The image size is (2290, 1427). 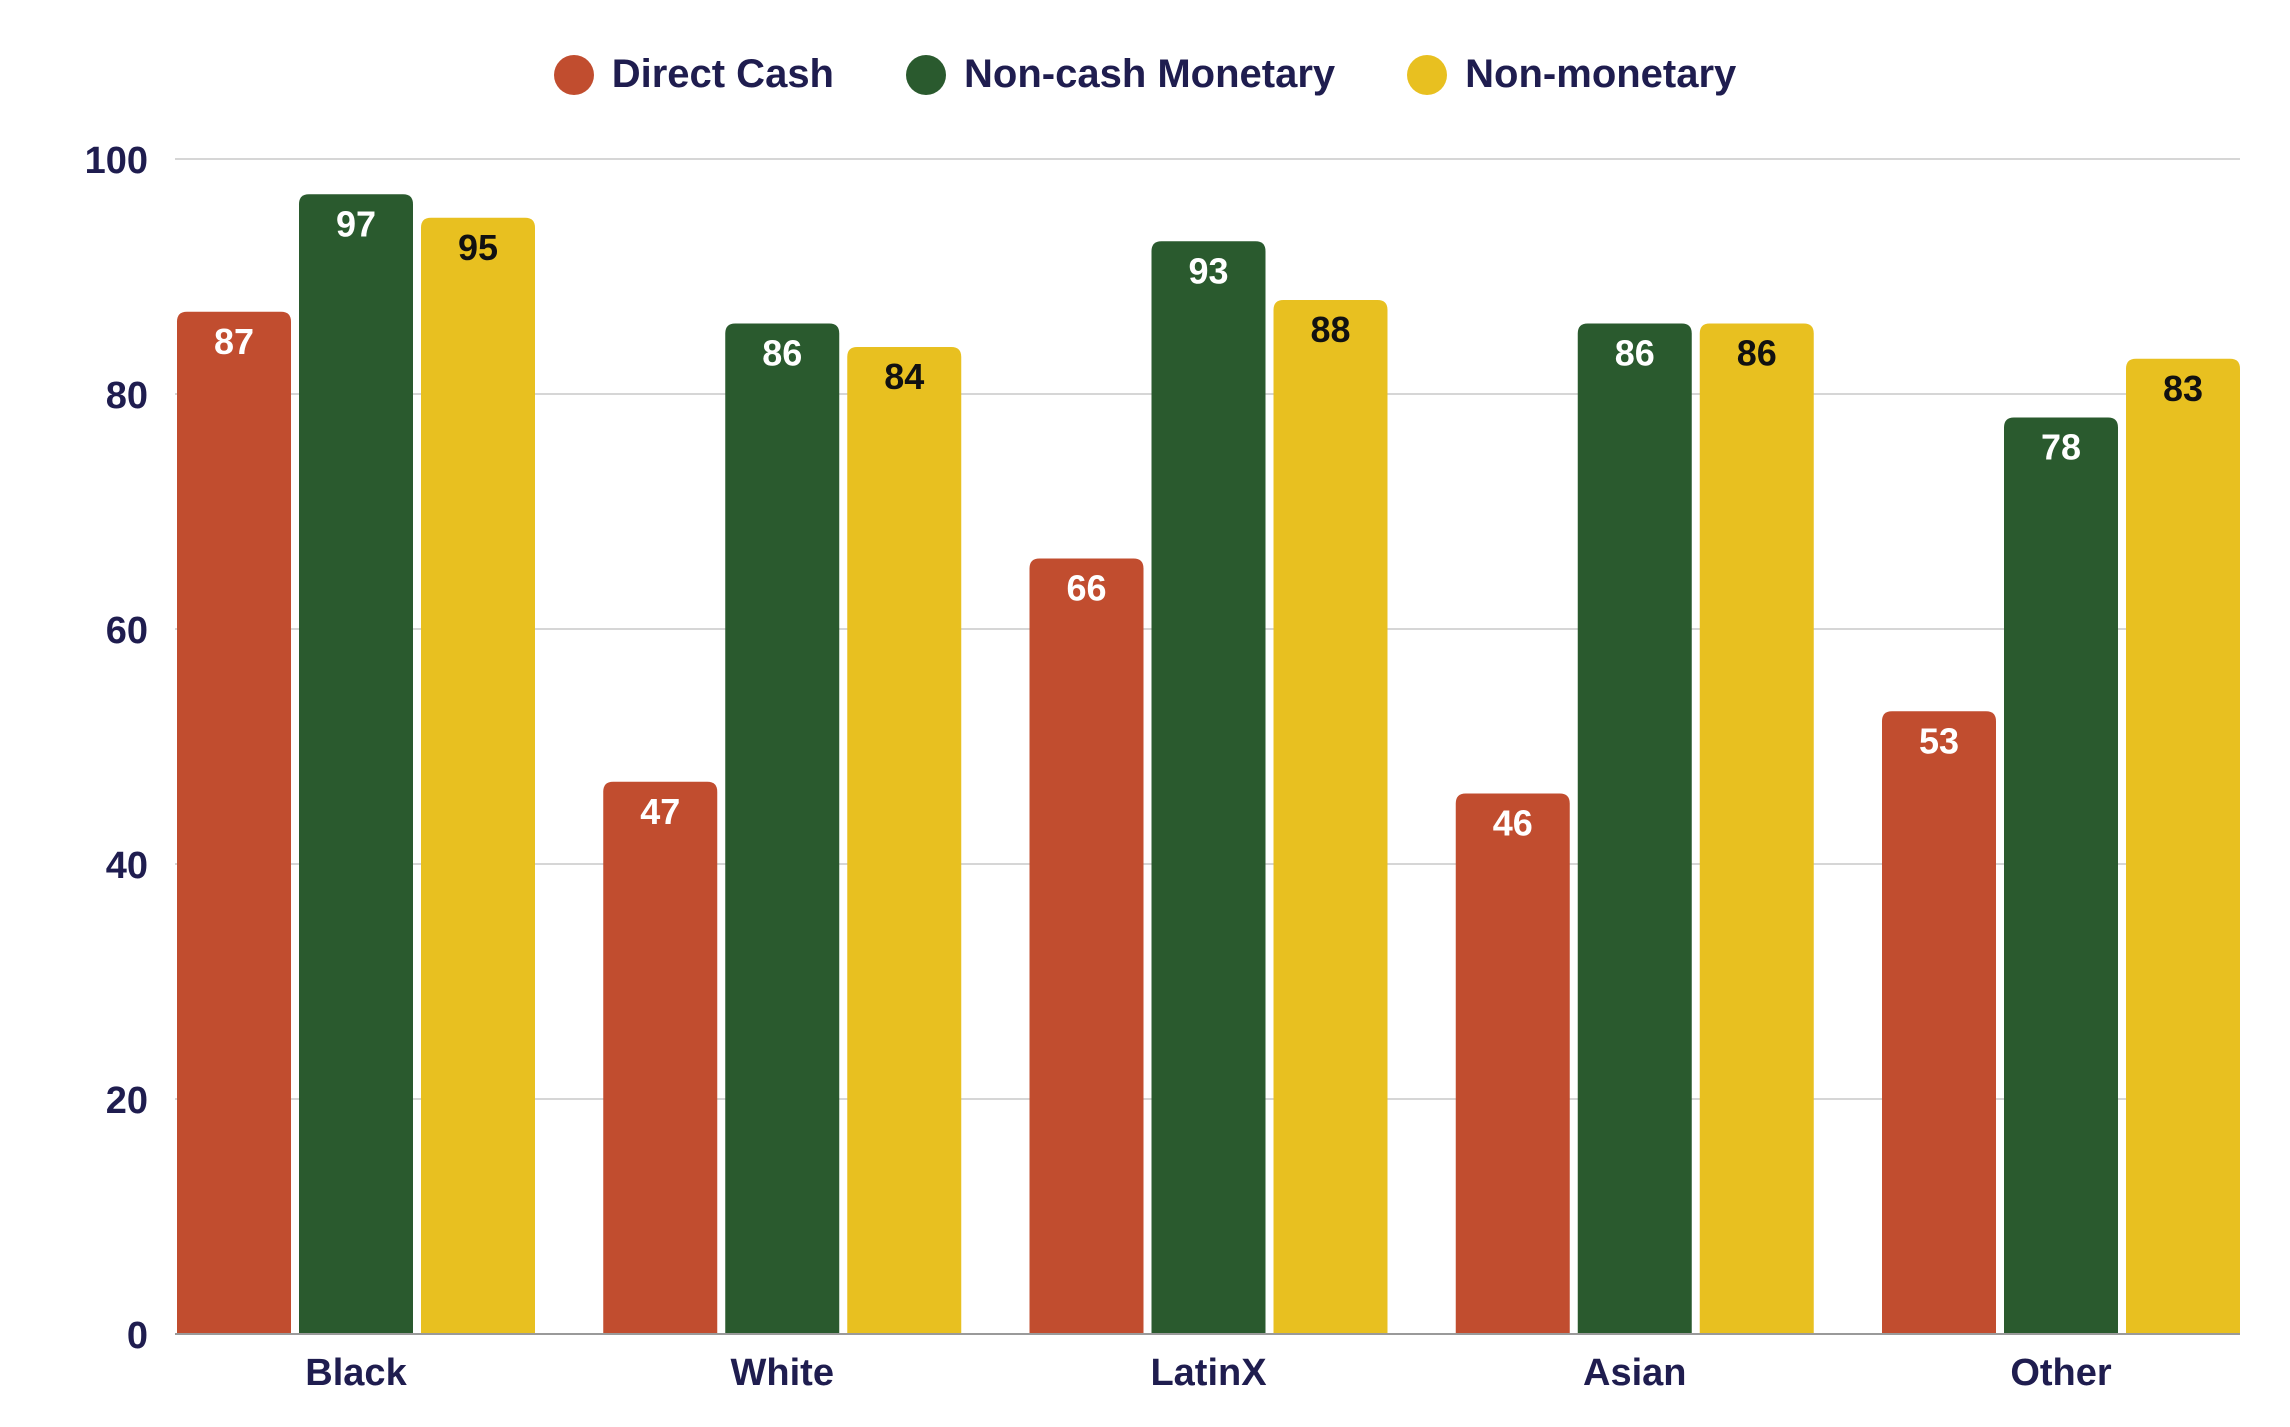 I want to click on bar-non-monetary-white, so click(x=904, y=840).